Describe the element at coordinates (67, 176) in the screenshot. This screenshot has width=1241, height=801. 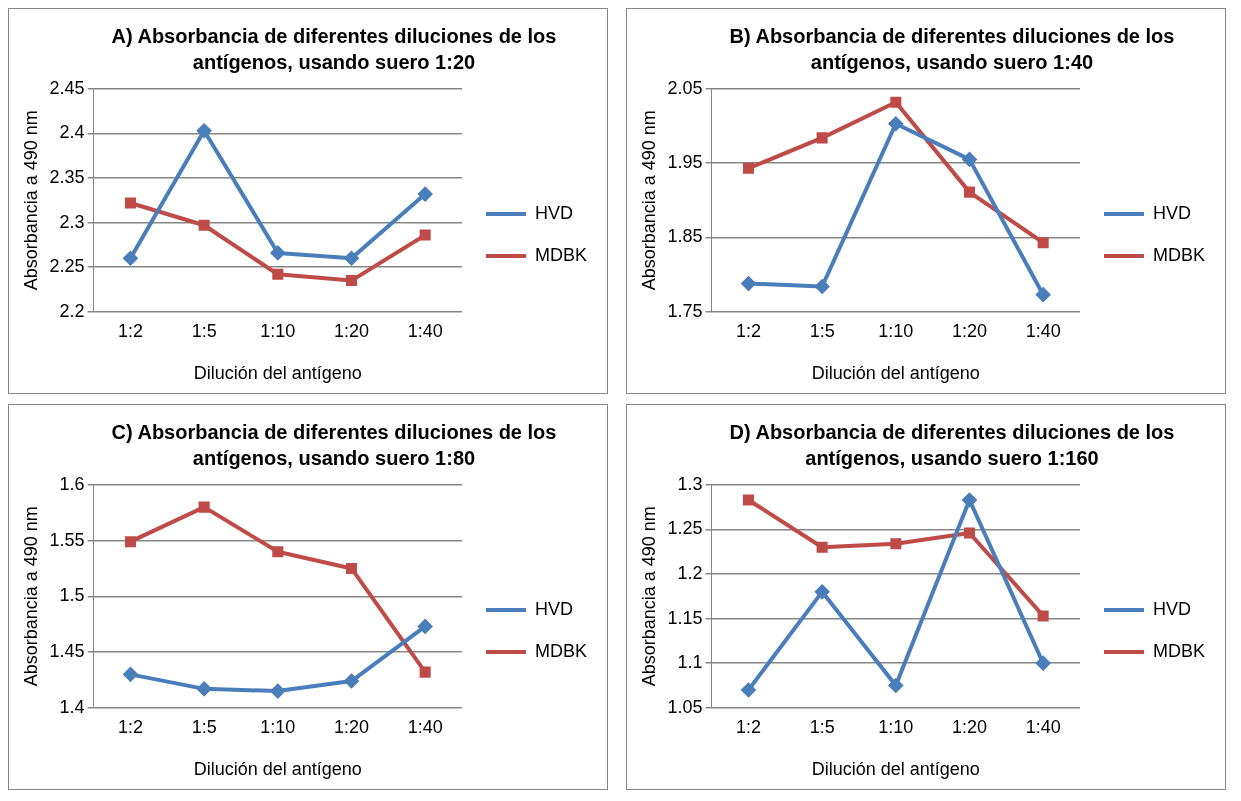
I see `y-tick-label: 2.35` at that location.